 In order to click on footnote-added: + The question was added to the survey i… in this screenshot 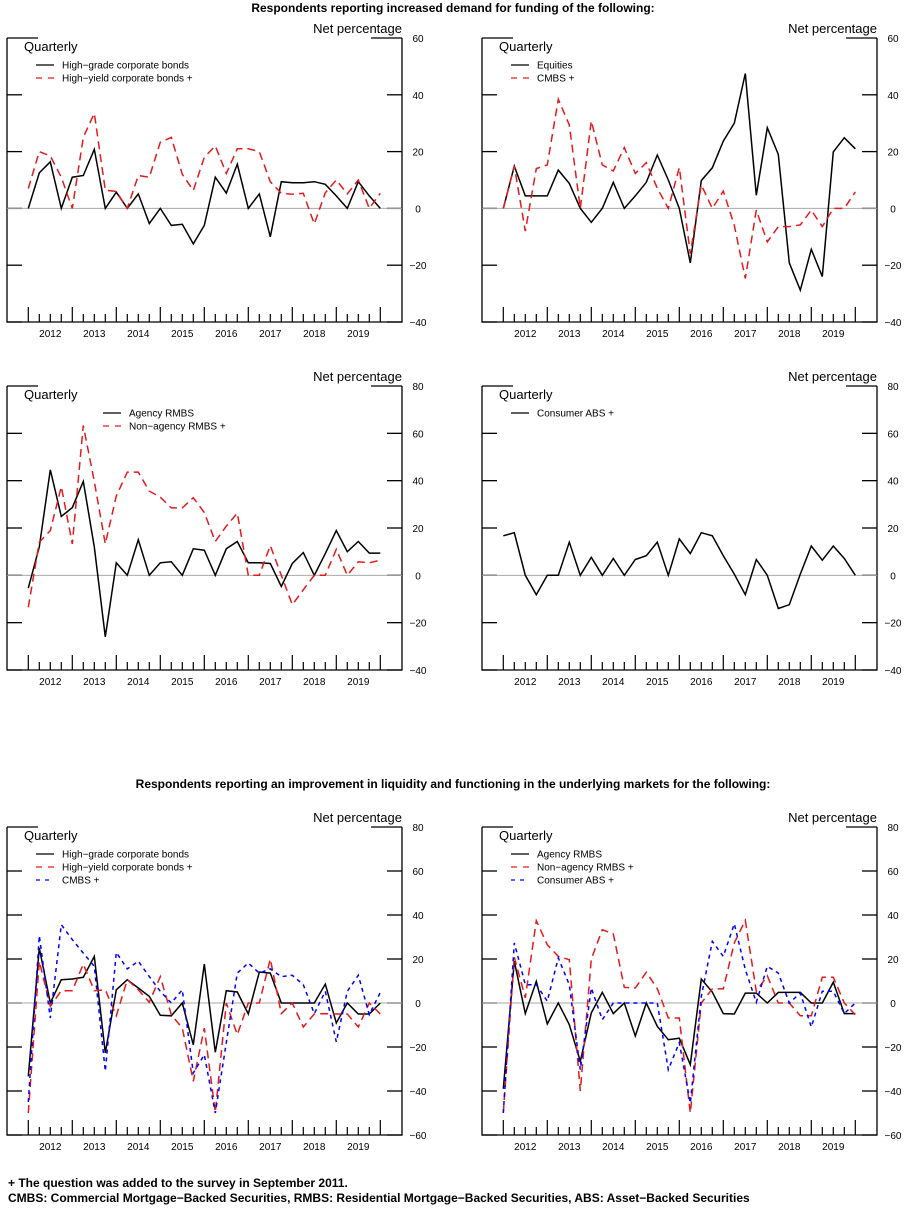, I will do `click(178, 1183)`.